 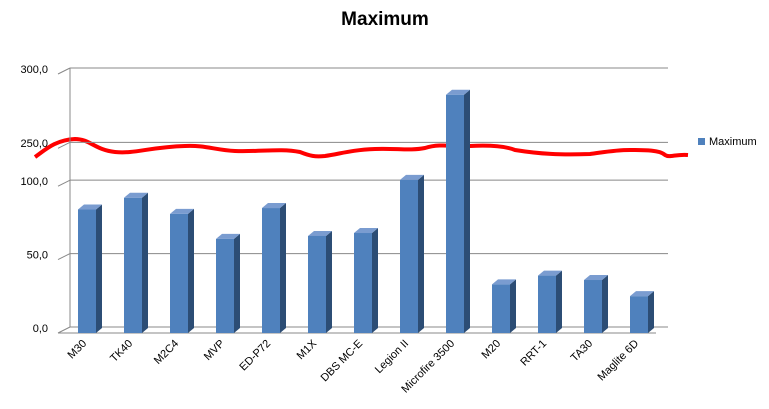 What do you see at coordinates (255, 356) in the screenshot?
I see `x-tick-label: ED-P72` at bounding box center [255, 356].